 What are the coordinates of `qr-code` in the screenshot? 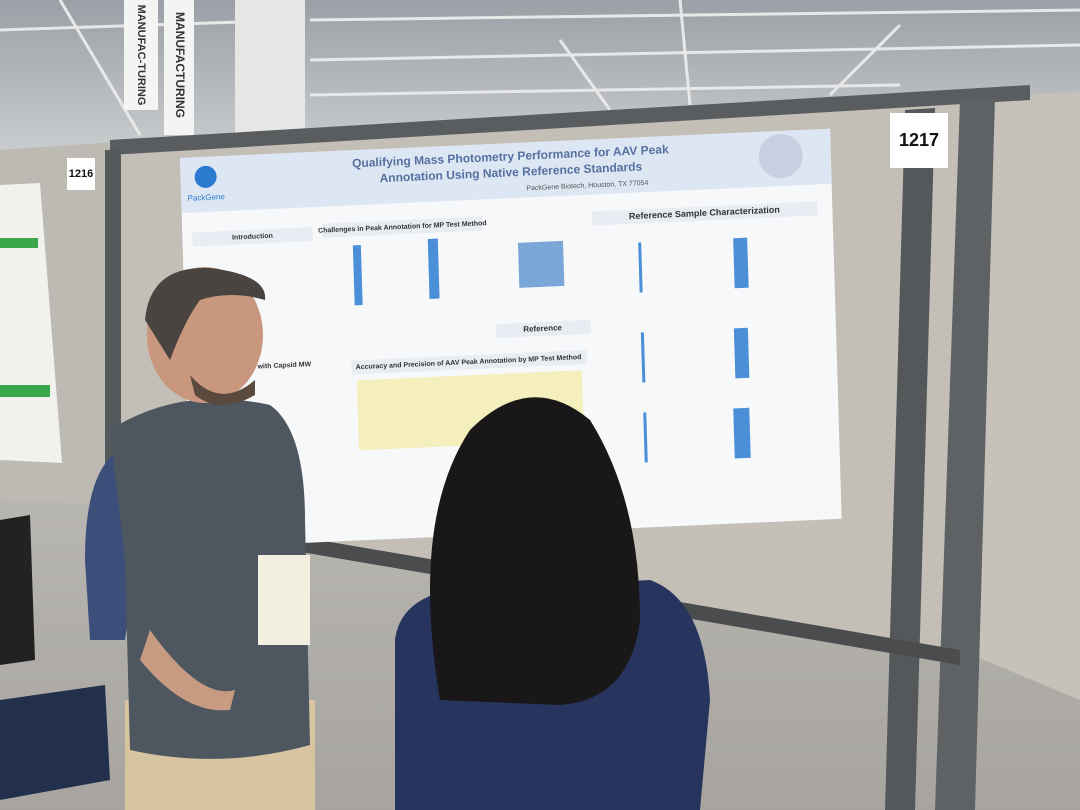 It's located at (541, 264).